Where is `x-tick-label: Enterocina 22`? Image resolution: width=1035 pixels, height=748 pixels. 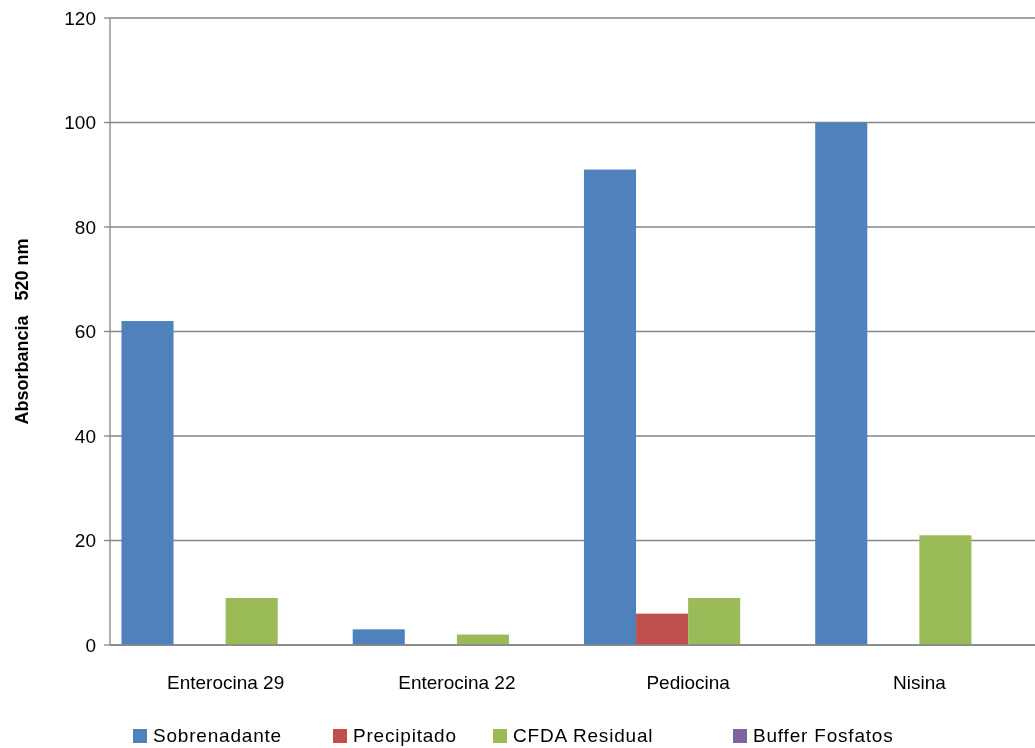
x-tick-label: Enterocina 22 is located at coordinates (457, 682).